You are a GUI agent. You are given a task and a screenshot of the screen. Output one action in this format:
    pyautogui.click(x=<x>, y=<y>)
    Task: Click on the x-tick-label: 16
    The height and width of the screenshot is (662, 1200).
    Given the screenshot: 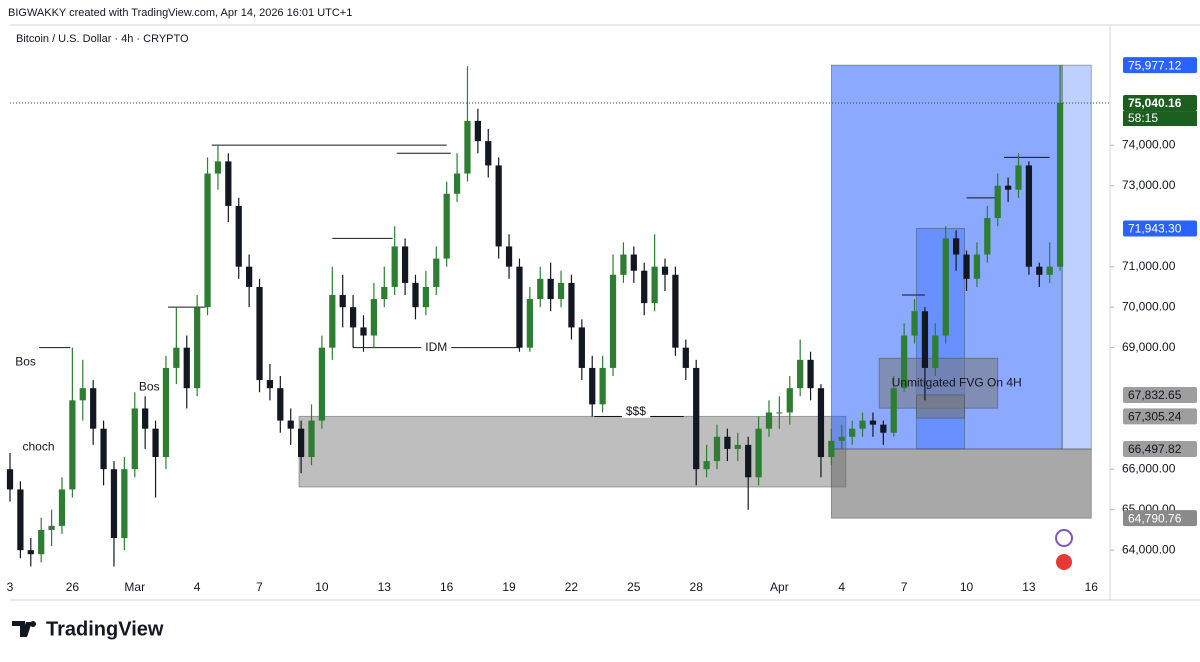 What is the action you would take?
    pyautogui.click(x=1092, y=587)
    